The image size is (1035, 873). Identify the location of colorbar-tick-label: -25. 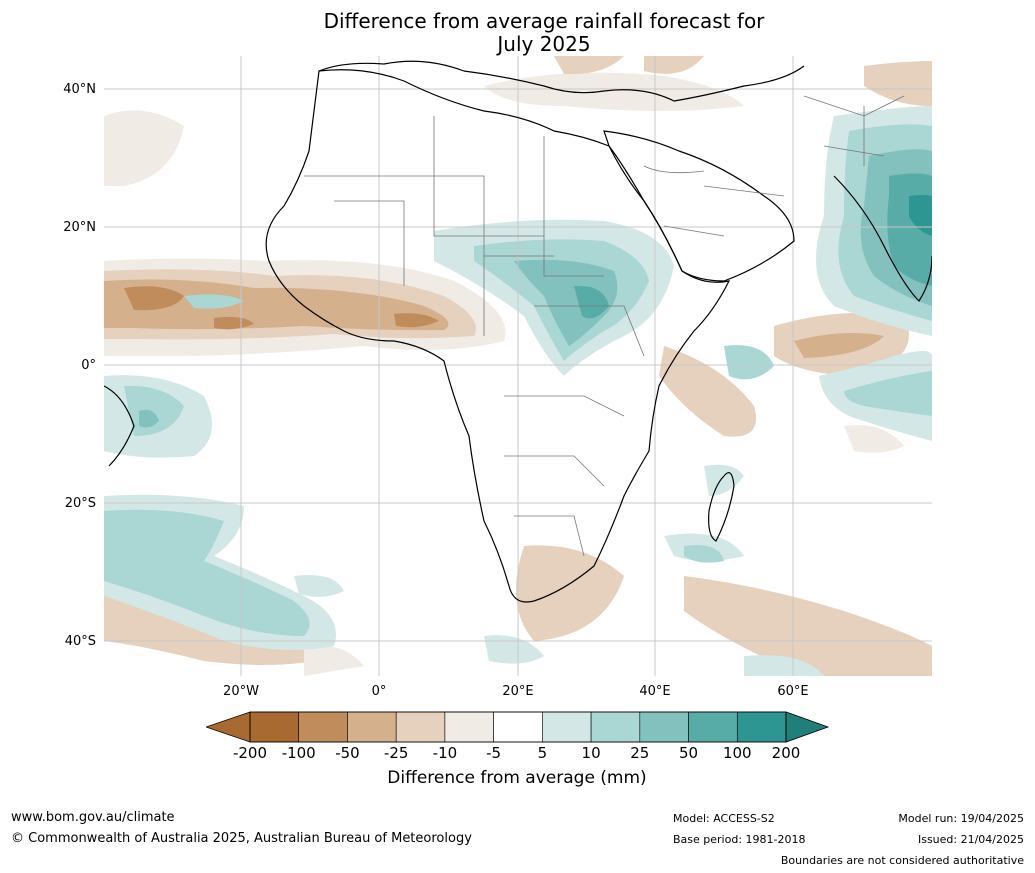
(396, 753).